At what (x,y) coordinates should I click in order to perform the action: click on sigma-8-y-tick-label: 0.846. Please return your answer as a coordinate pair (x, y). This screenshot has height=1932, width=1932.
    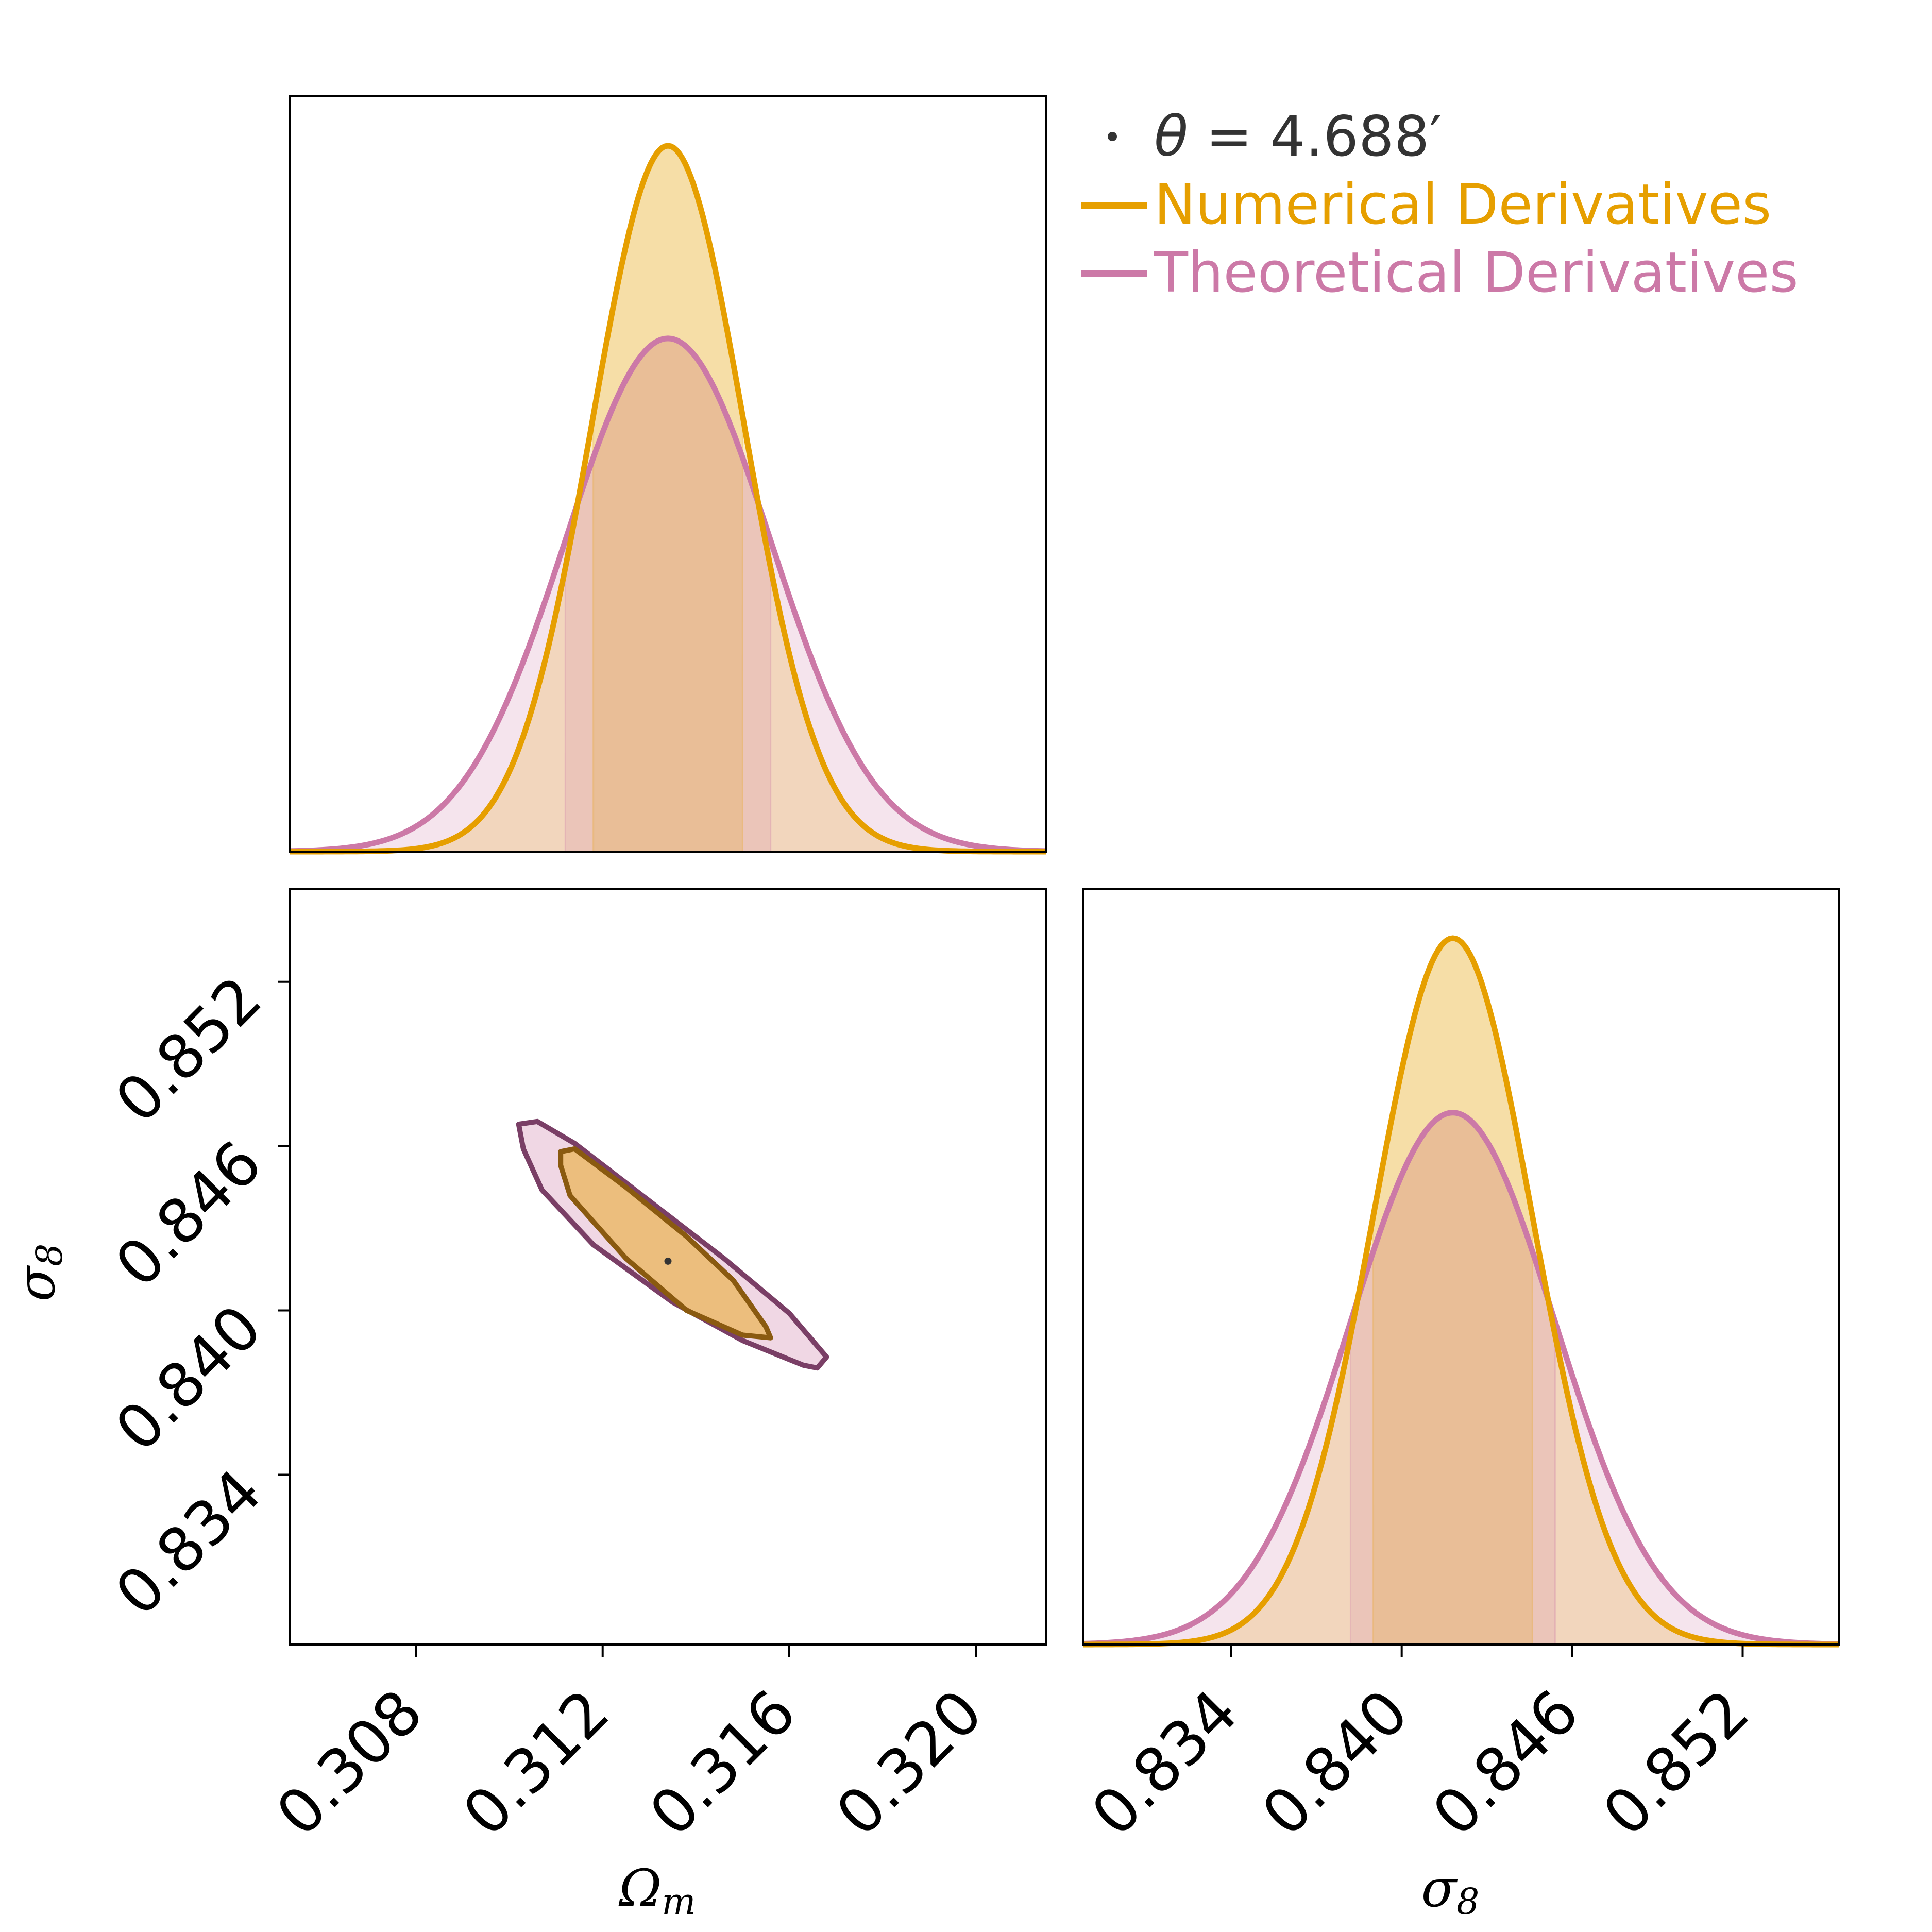
    Looking at the image, I should click on (188, 1214).